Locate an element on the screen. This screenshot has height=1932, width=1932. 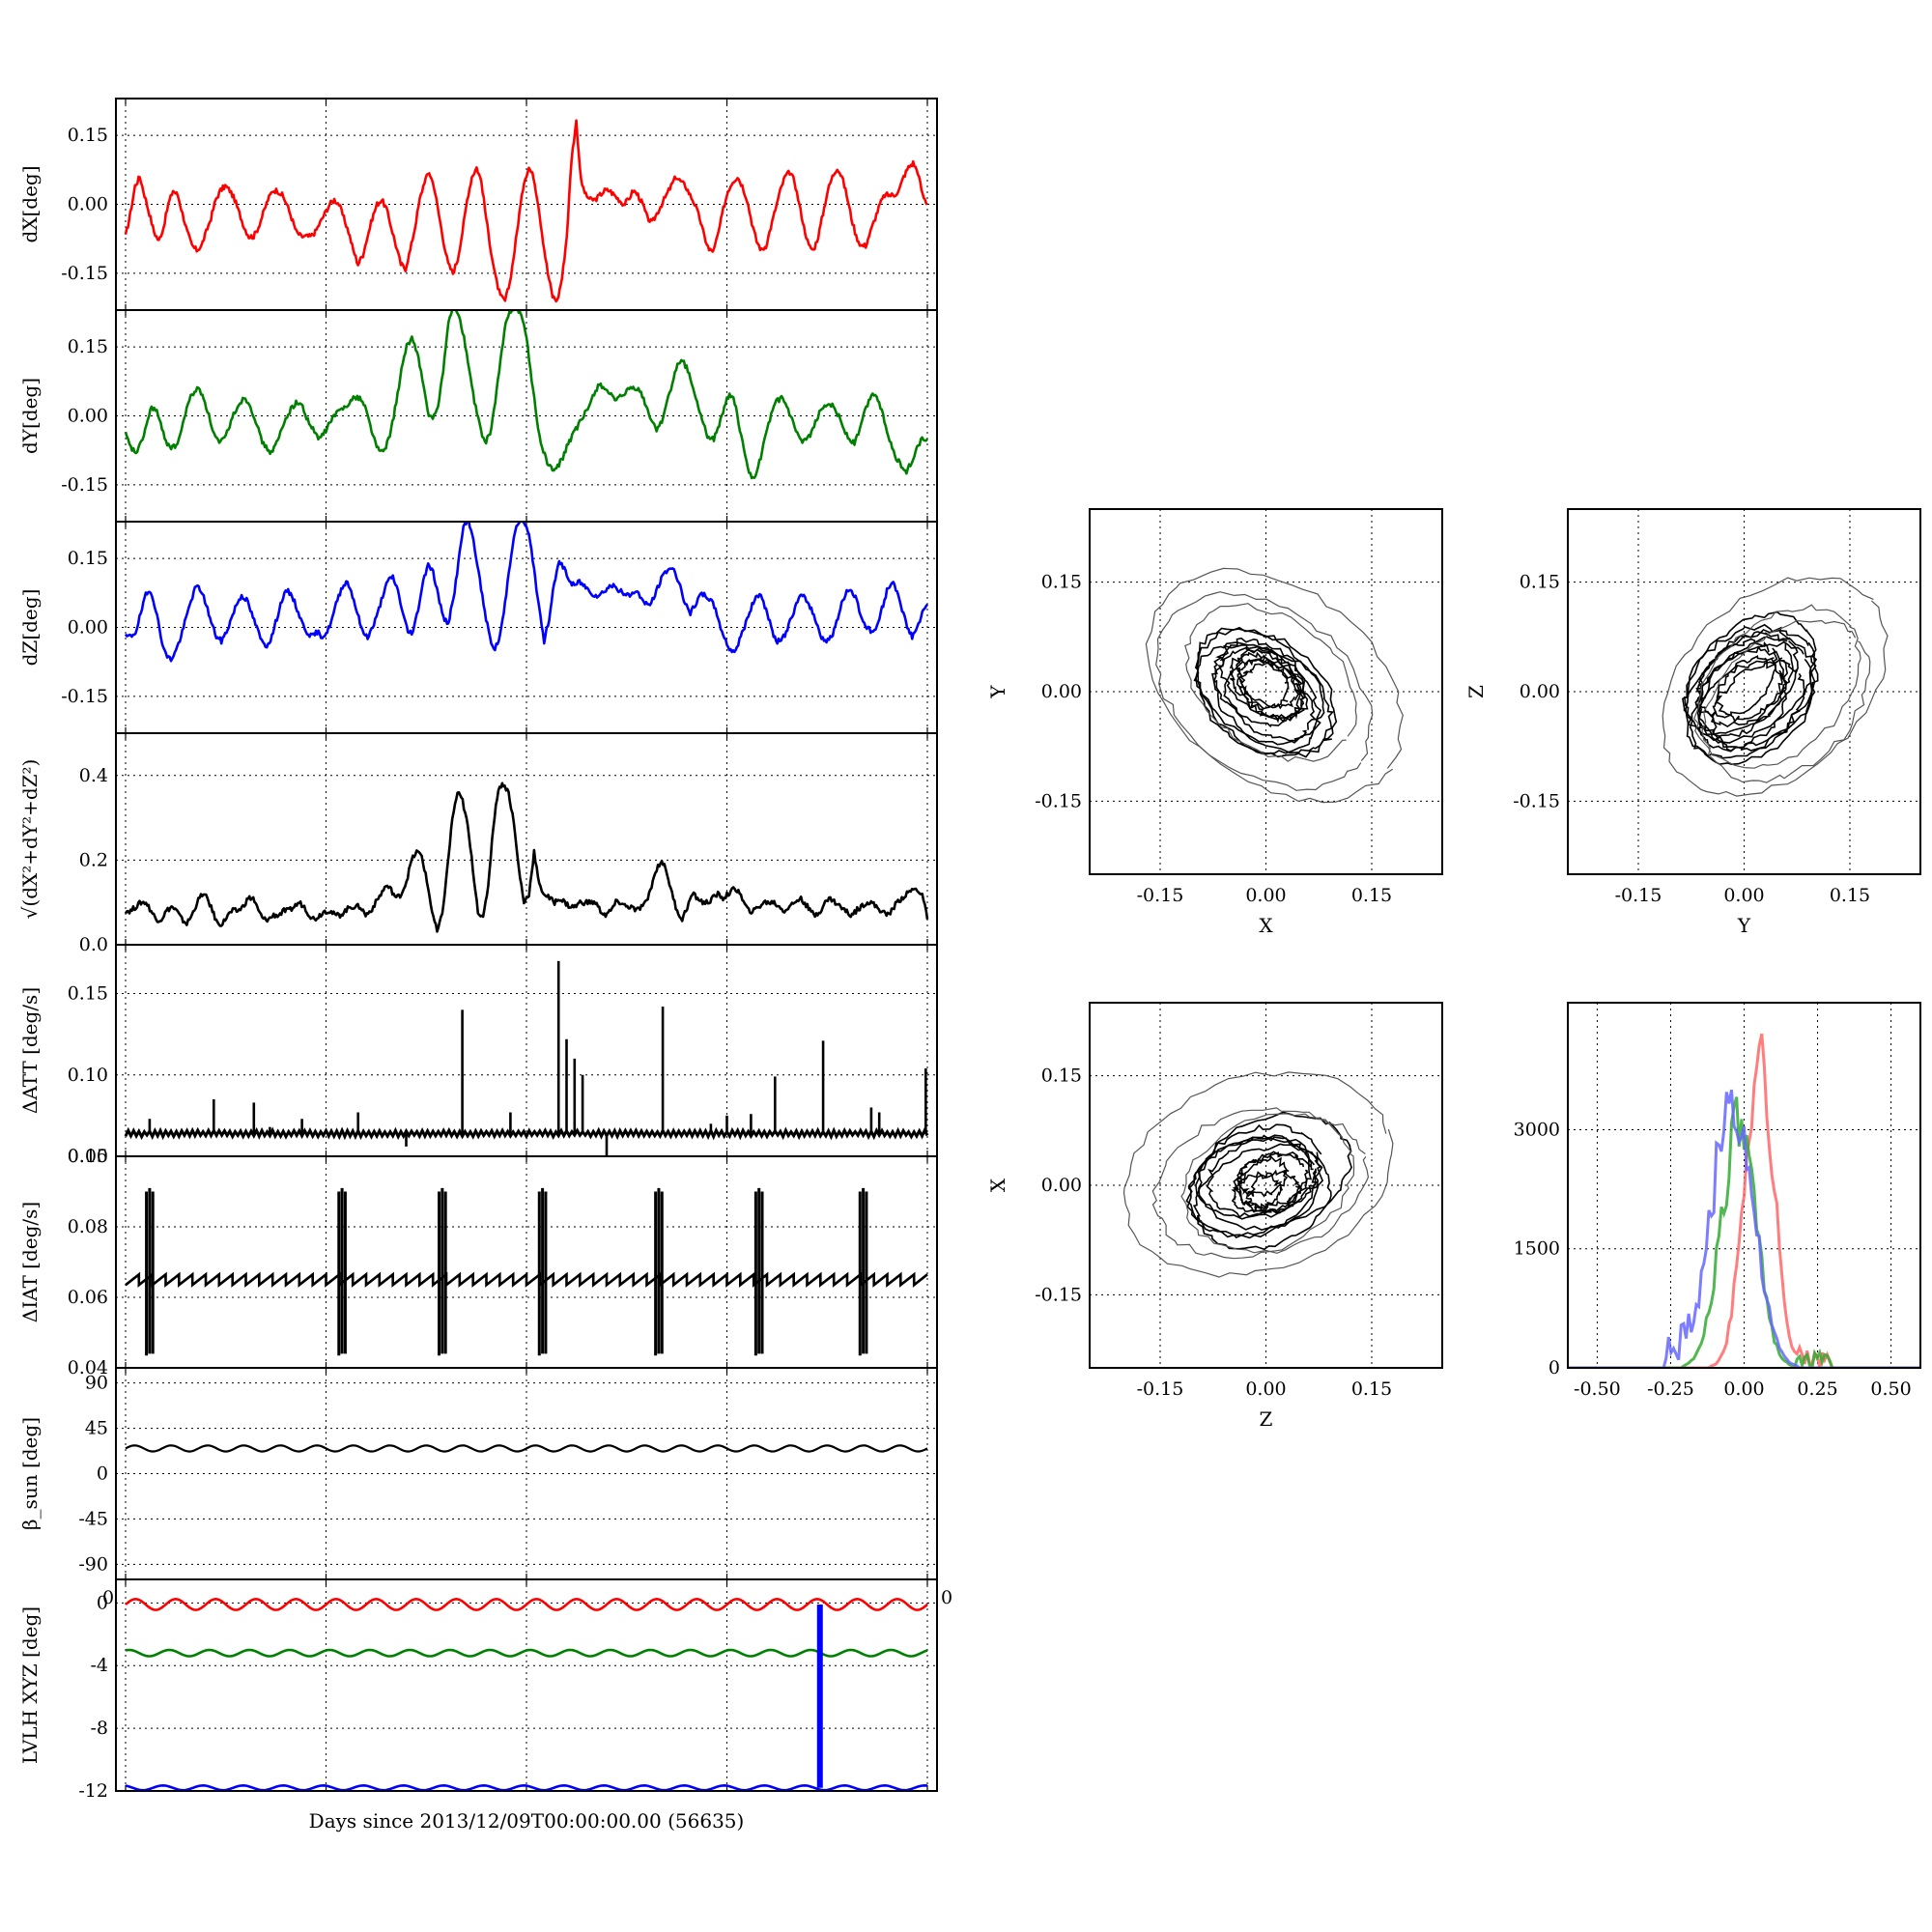
x-tick-label: 0.50 is located at coordinates (1890, 1389).